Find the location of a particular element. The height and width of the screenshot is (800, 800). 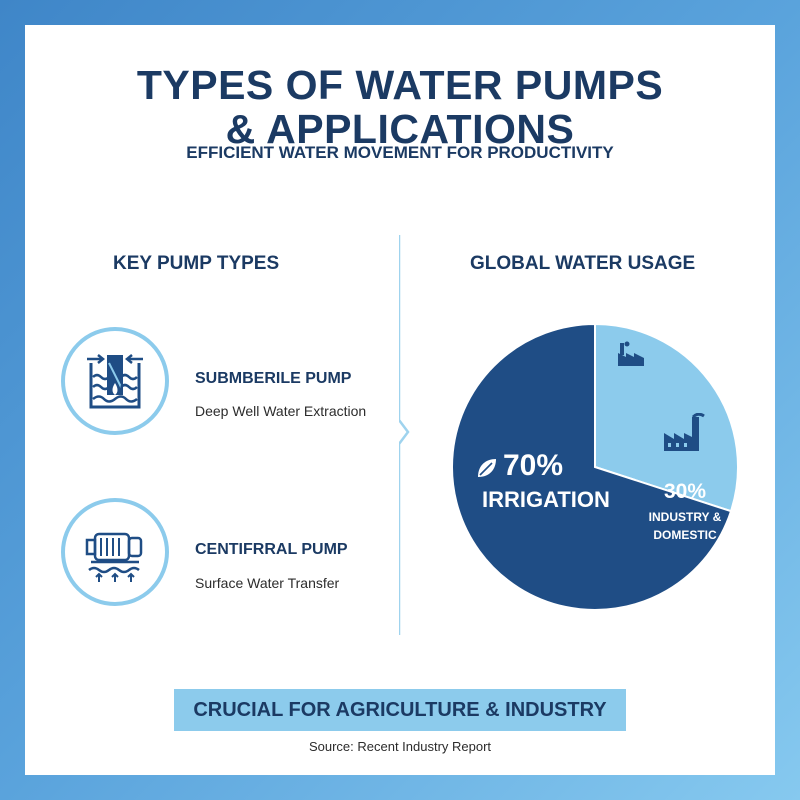

centrifugal-pump-icon is located at coordinates (115, 552).